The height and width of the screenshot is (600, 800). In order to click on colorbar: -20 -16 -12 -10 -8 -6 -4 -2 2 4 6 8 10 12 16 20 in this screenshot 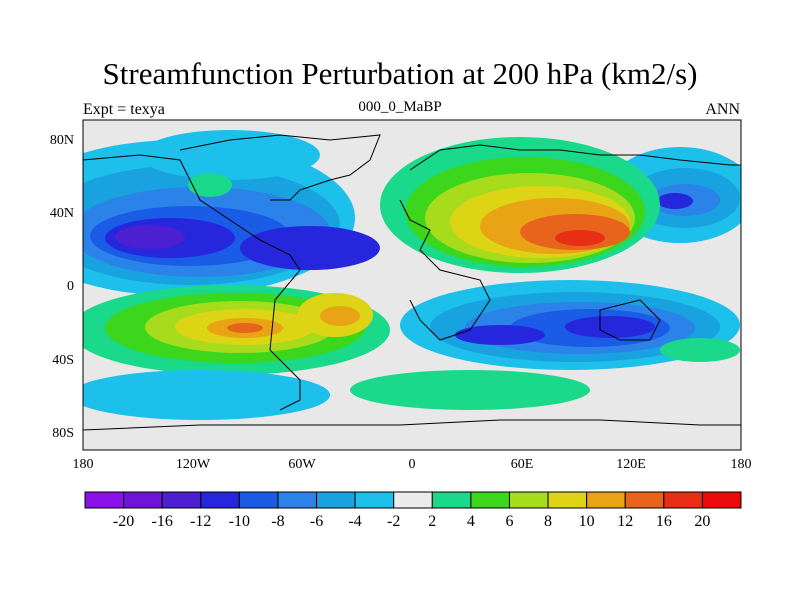, I will do `click(413, 510)`.